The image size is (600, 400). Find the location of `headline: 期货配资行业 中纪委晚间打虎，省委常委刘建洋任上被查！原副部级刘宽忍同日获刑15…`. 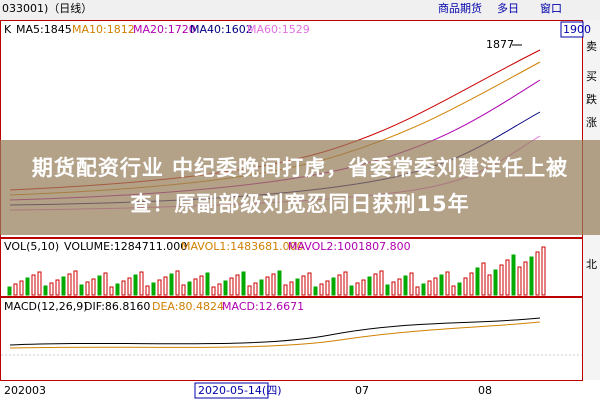

headline: 期货配资行业 中纪委晚间打虎，省委常委刘建洋任上被查！原副部级刘宽忍同日获刑15… is located at coordinates (300, 186).